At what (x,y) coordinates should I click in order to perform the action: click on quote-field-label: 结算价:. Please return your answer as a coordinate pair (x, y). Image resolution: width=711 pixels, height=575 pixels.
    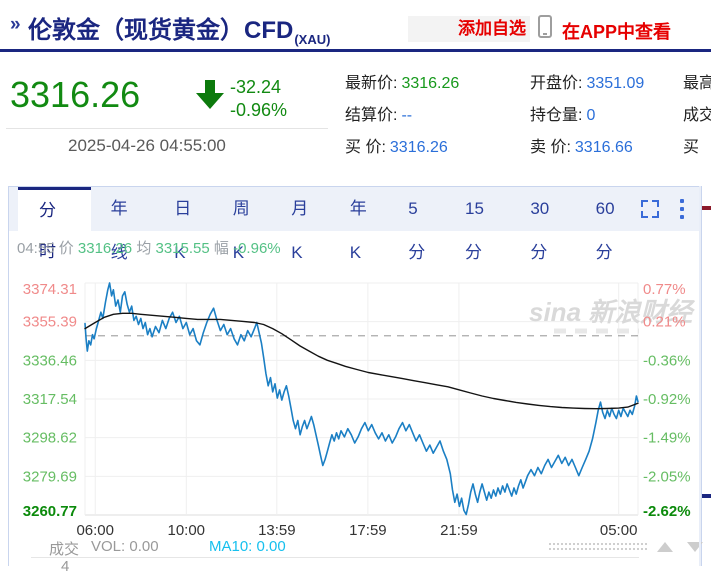
    Looking at the image, I should click on (371, 115).